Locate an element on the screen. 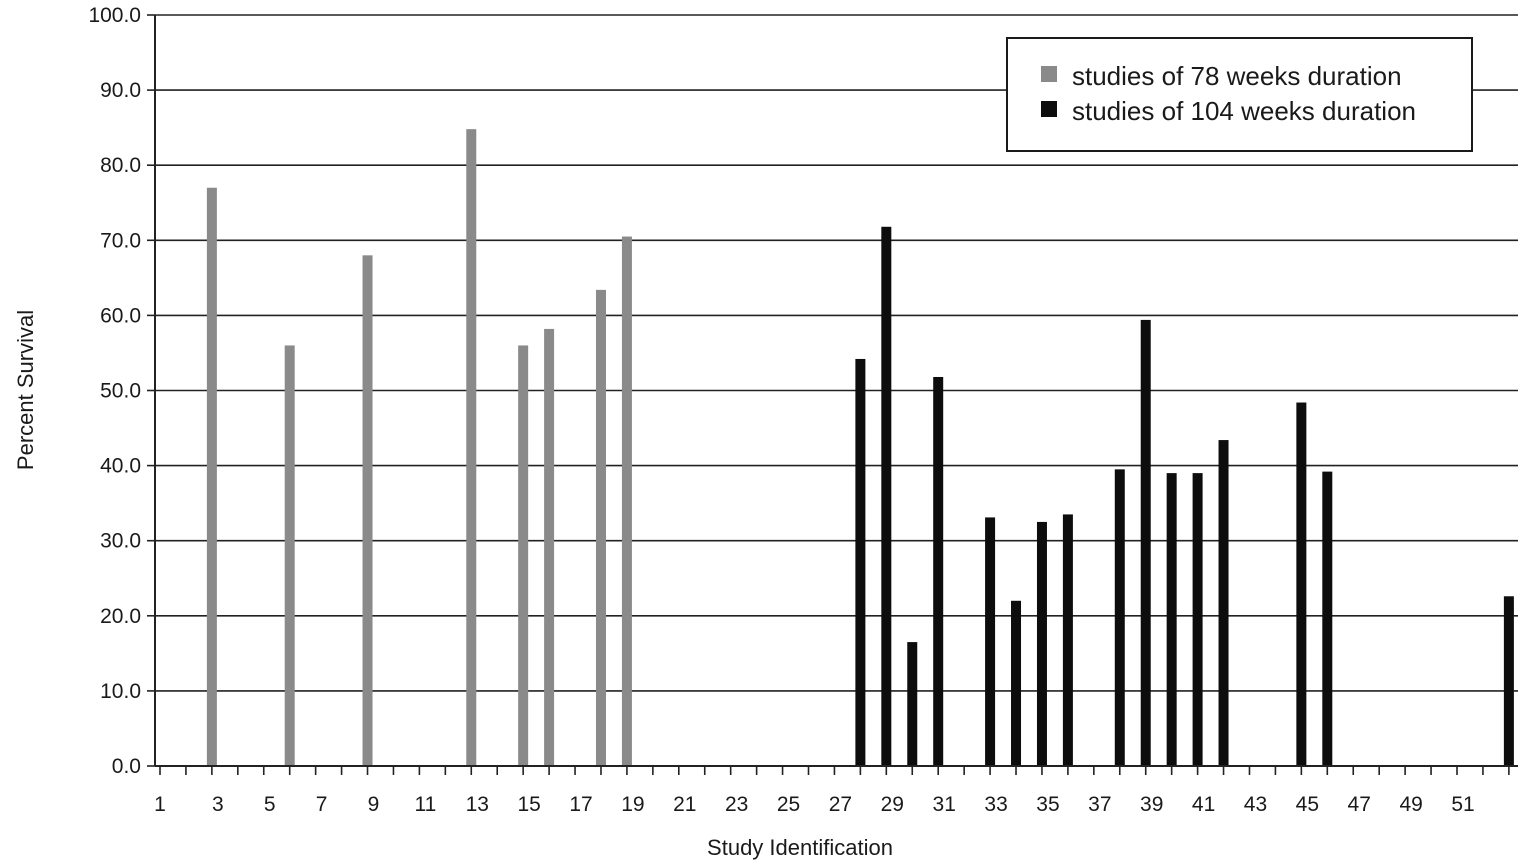  x-tick-label-35: 35 is located at coordinates (1047, 804).